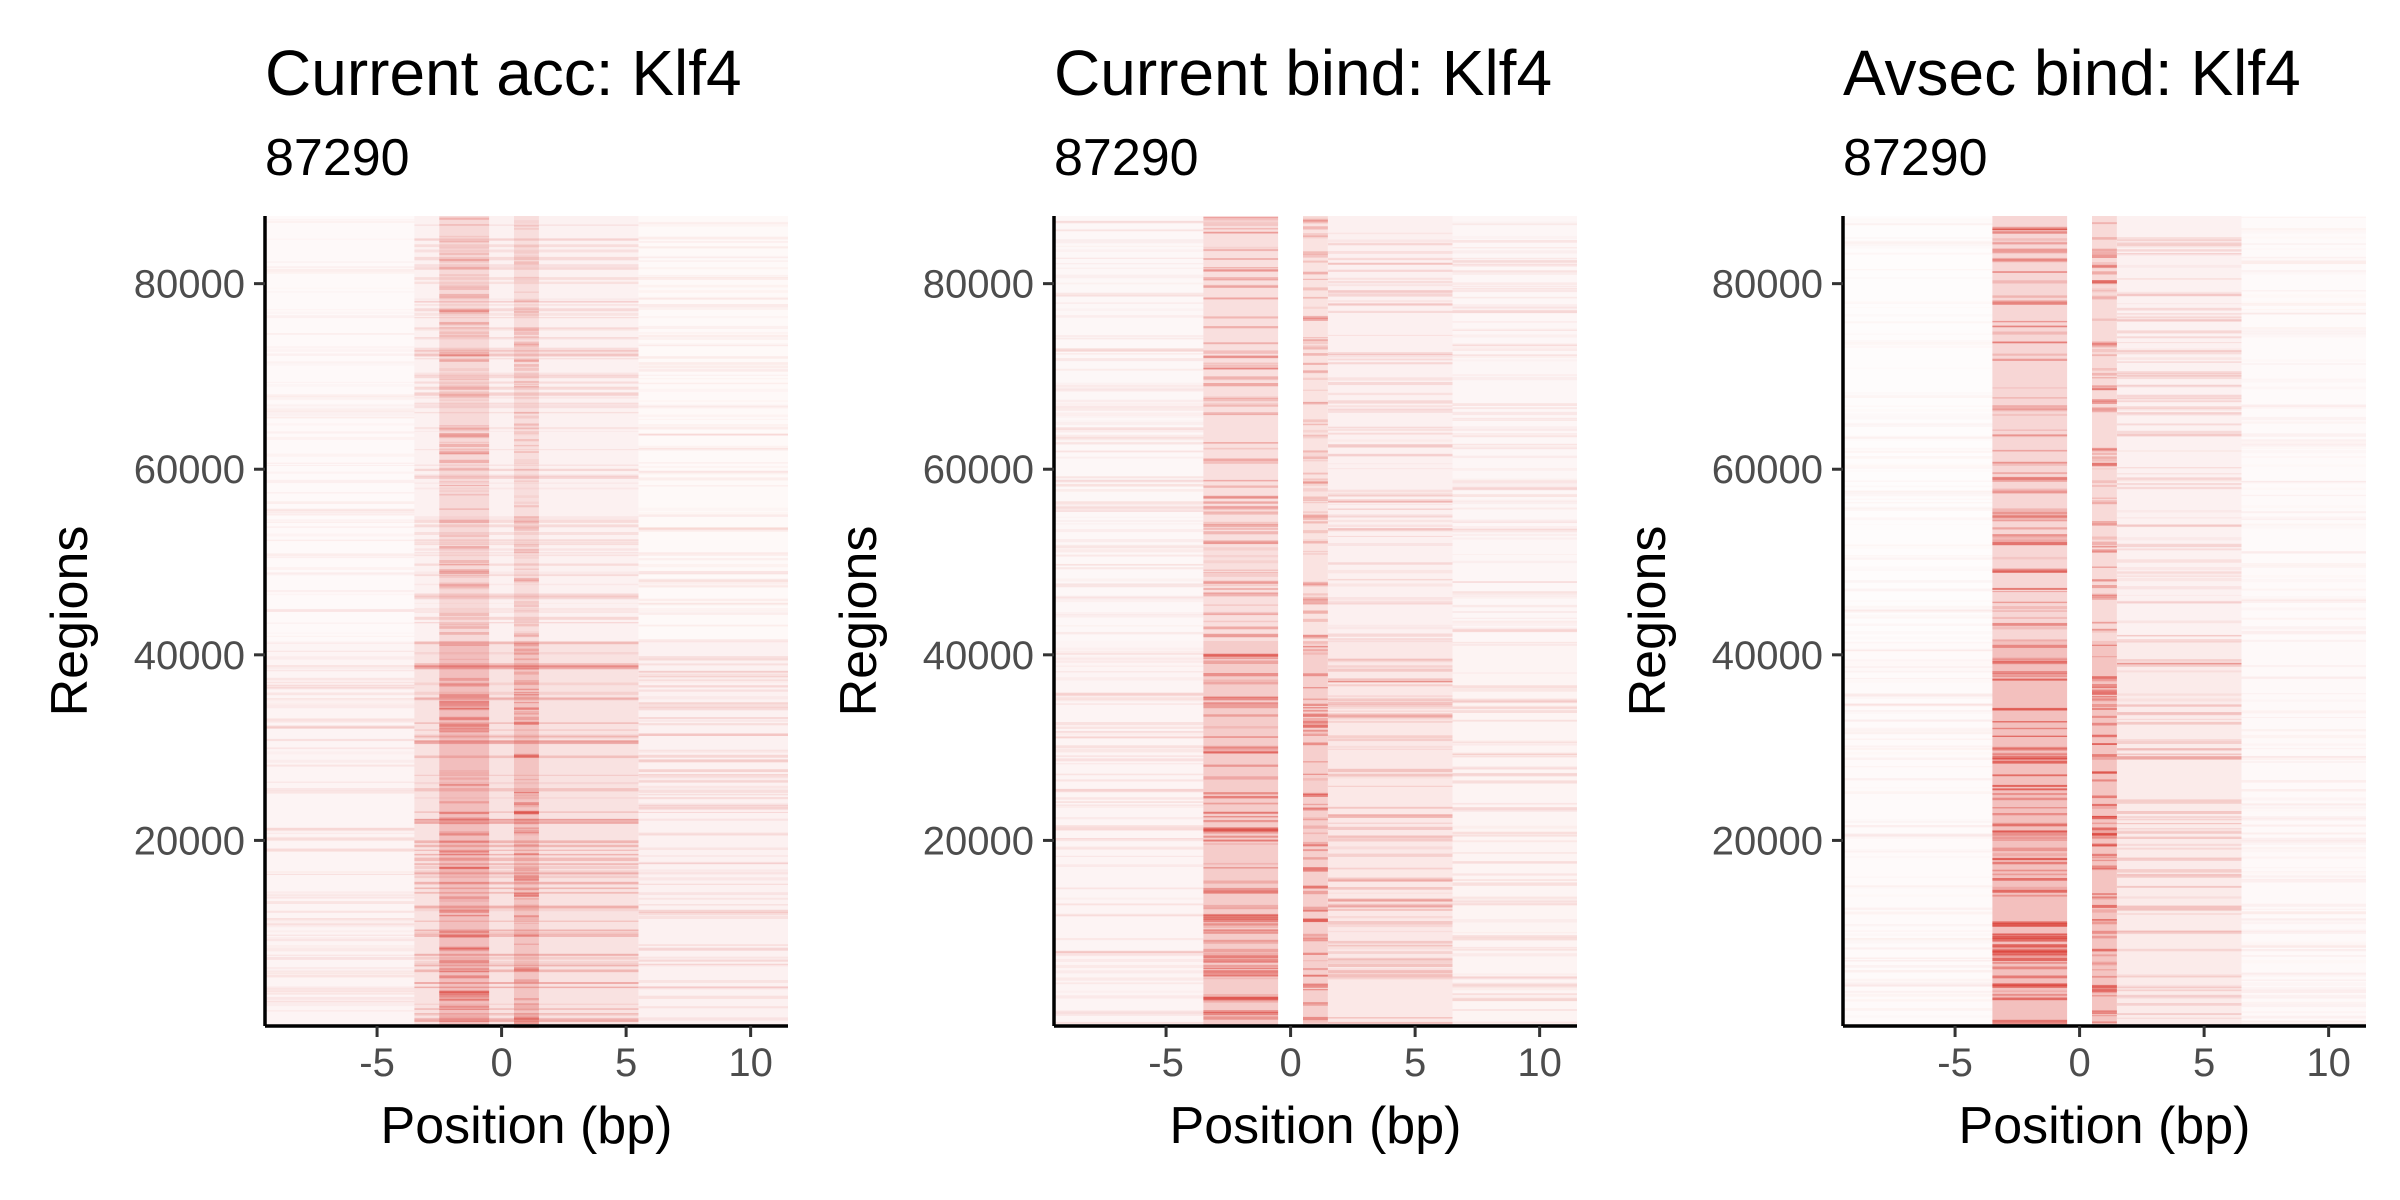  I want to click on heatmap-block, so click(1315, 428).